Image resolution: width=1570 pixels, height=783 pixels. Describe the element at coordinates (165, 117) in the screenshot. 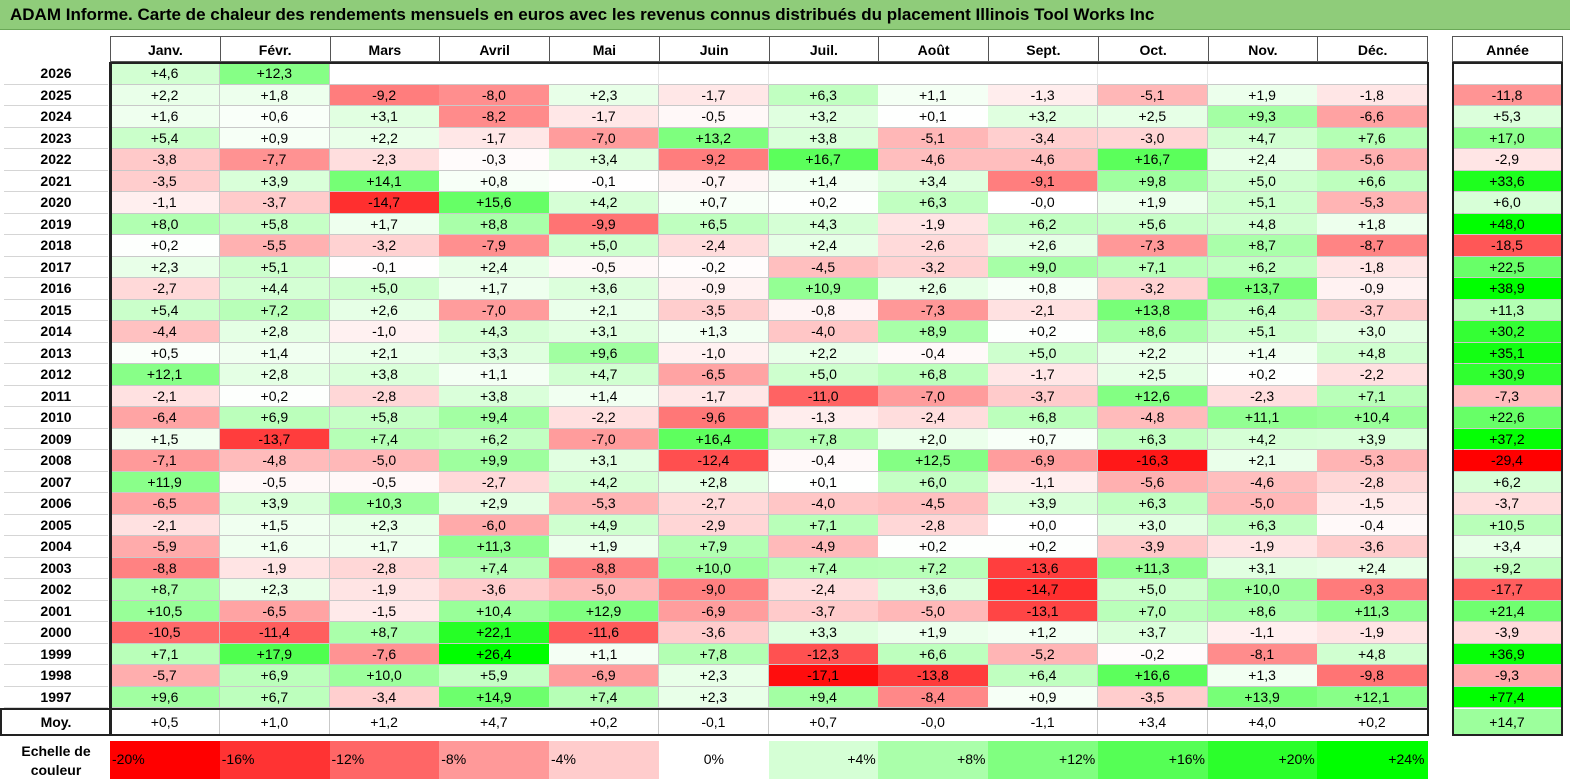

I see `heatmap-cell: +1,6` at that location.